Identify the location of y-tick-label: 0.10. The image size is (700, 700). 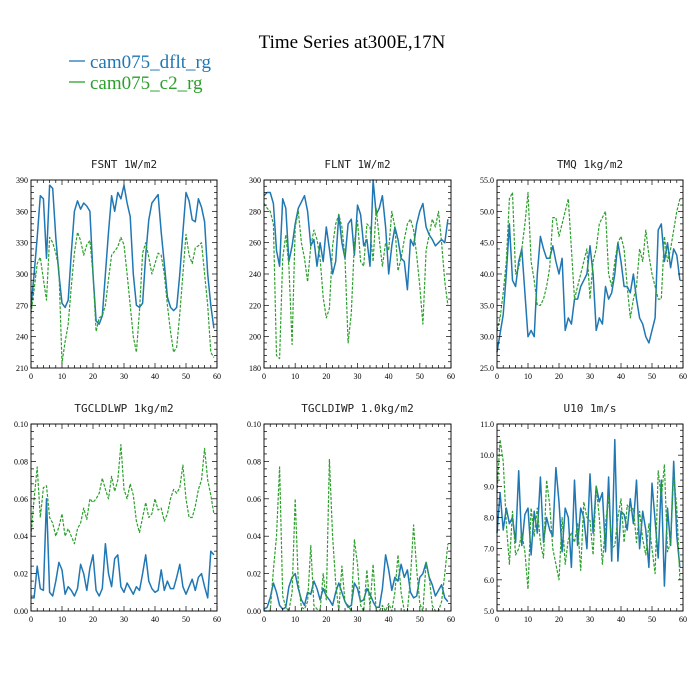
(21, 424).